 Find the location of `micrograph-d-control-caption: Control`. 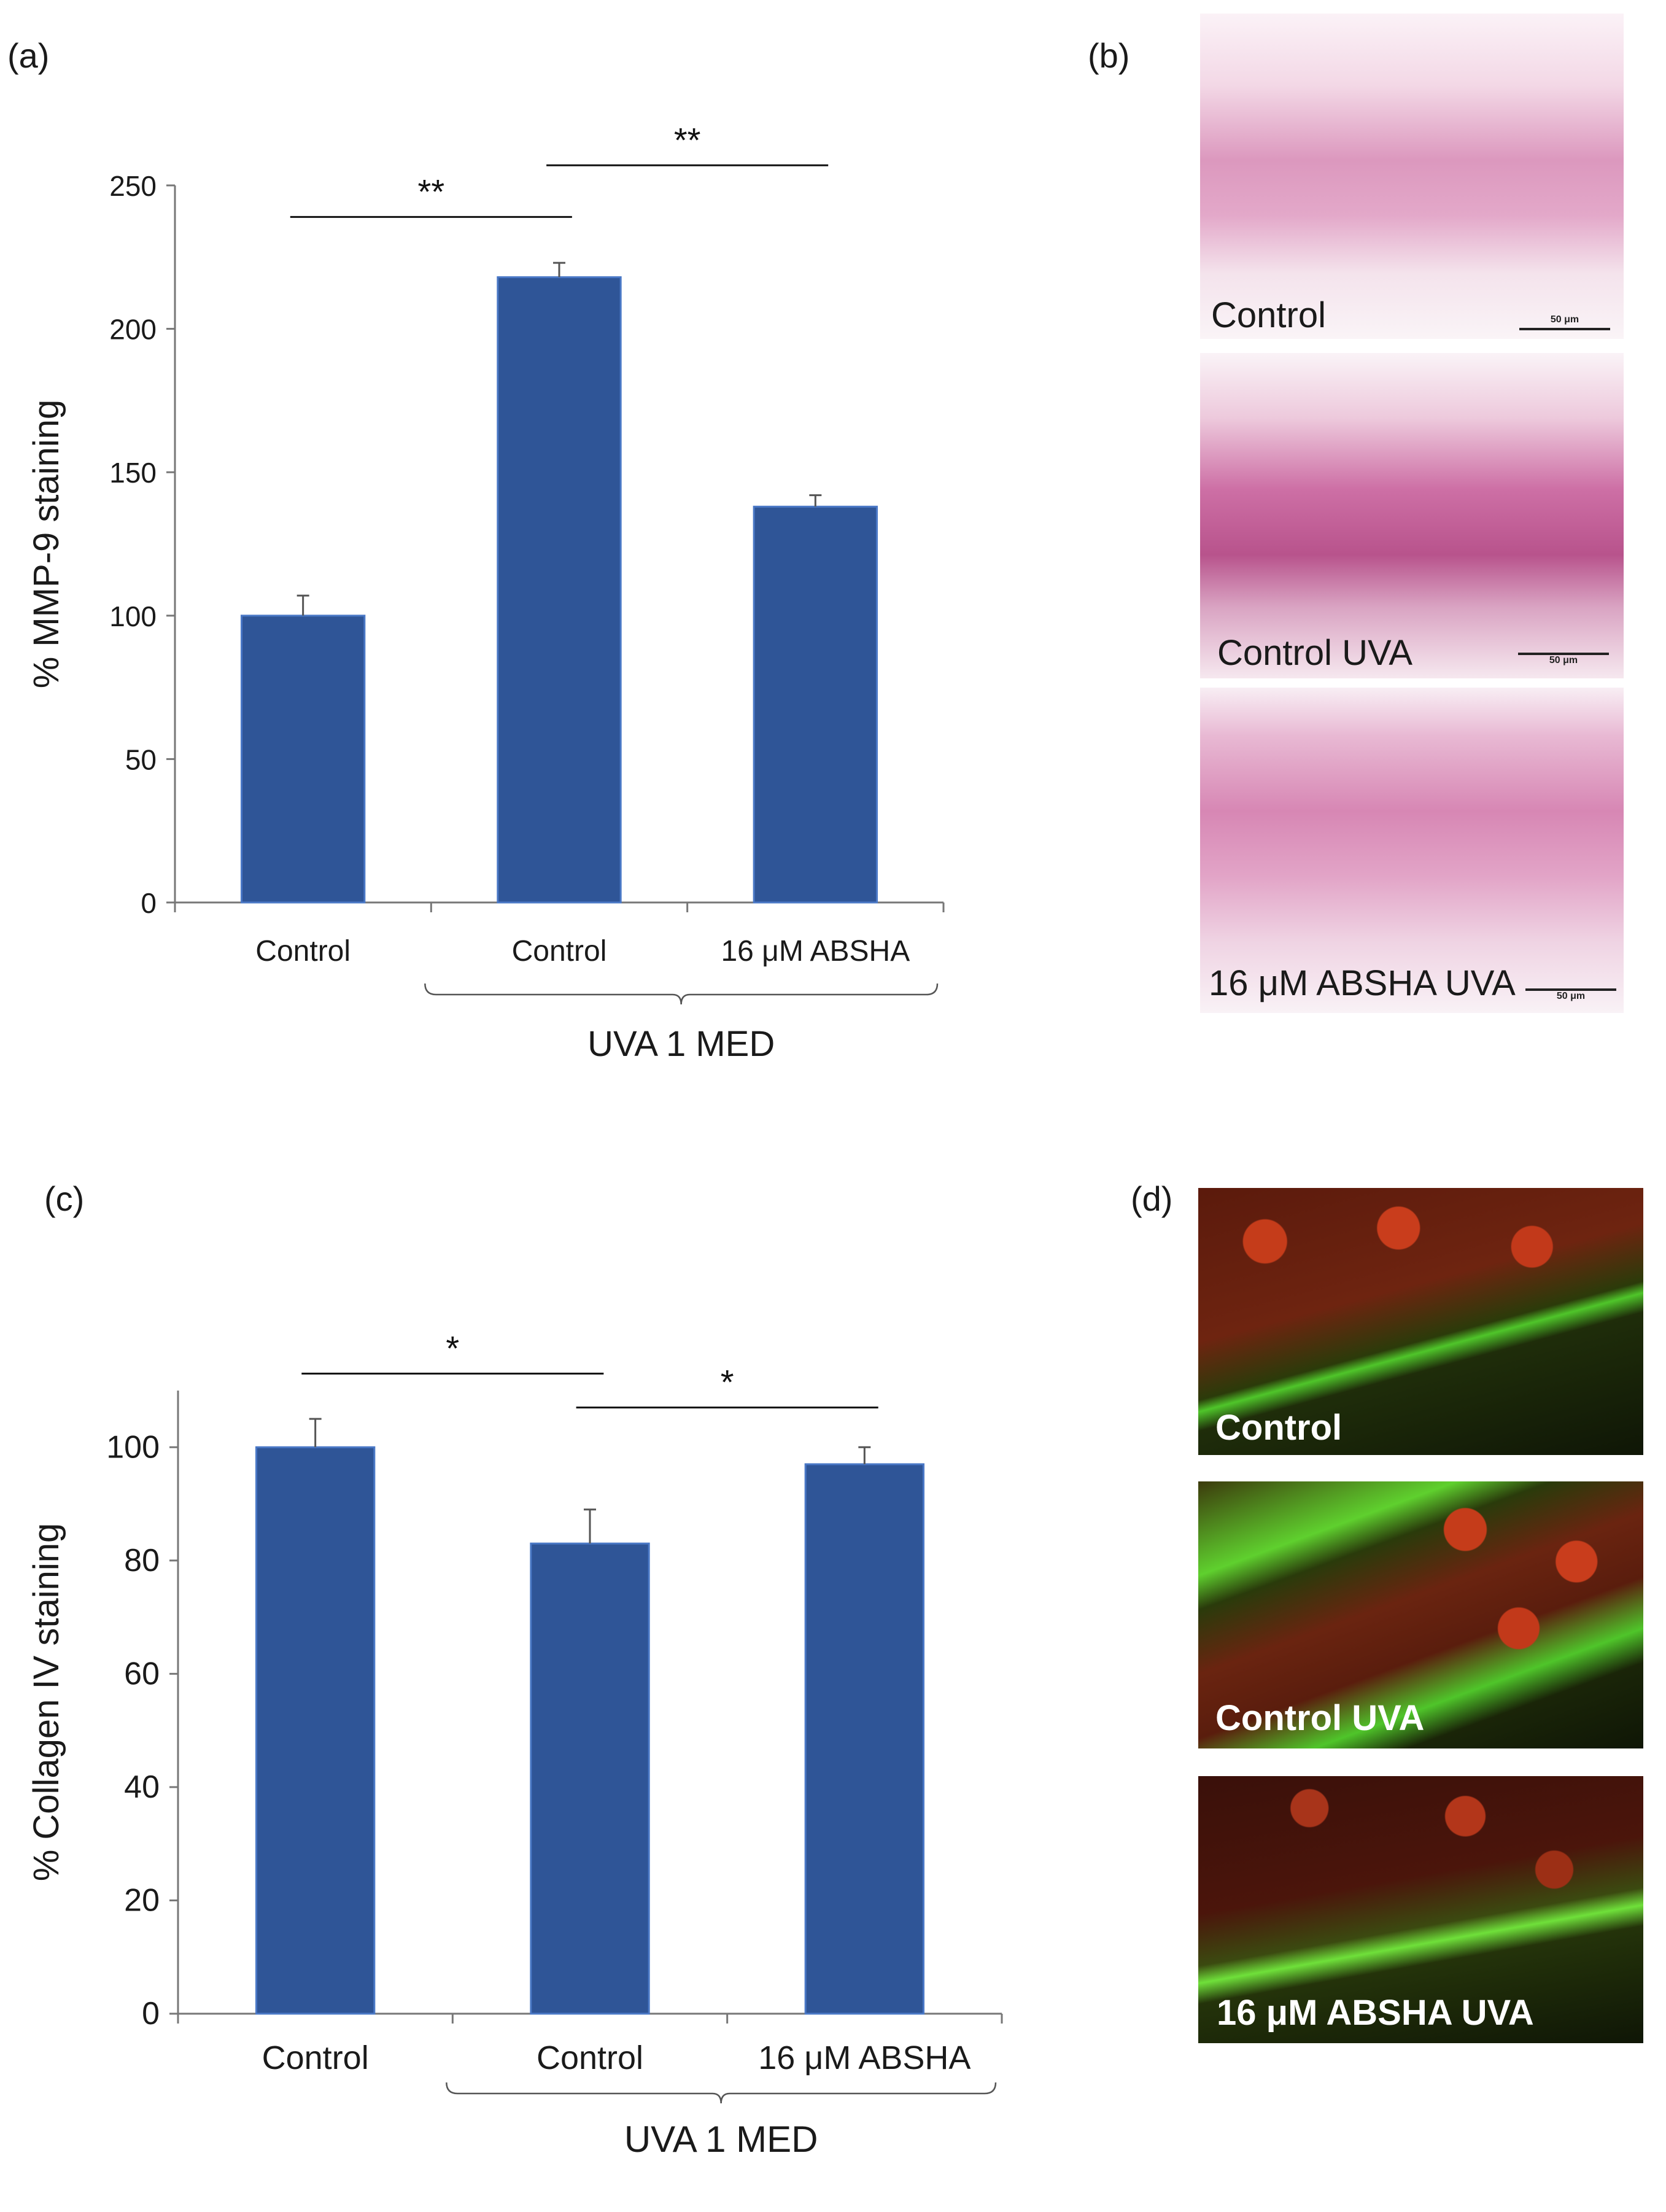

micrograph-d-control-caption: Control is located at coordinates (1278, 1428).